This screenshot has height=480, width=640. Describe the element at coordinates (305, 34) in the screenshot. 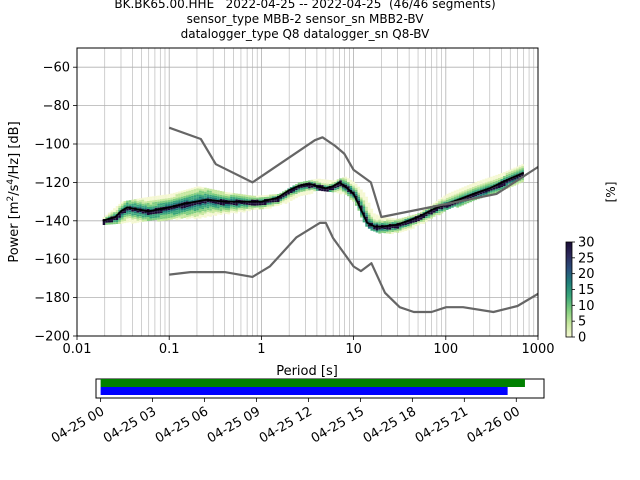

I see `chart-title-line-3: datalogger_type Q8 datalogger_sn Q8-BV` at that location.